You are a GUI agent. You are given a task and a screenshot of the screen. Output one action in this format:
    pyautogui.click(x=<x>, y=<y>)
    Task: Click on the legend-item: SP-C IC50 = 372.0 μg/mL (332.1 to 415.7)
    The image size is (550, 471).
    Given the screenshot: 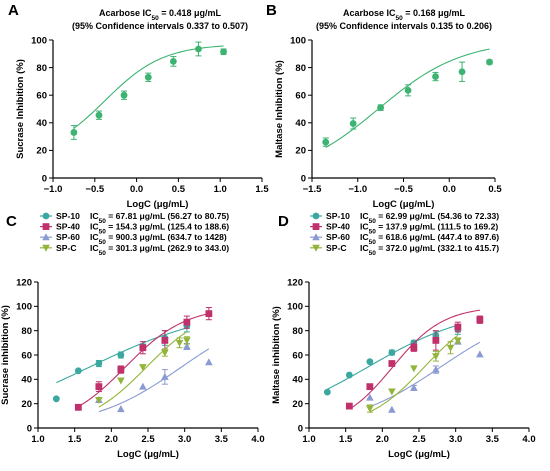 What is the action you would take?
    pyautogui.click(x=404, y=249)
    